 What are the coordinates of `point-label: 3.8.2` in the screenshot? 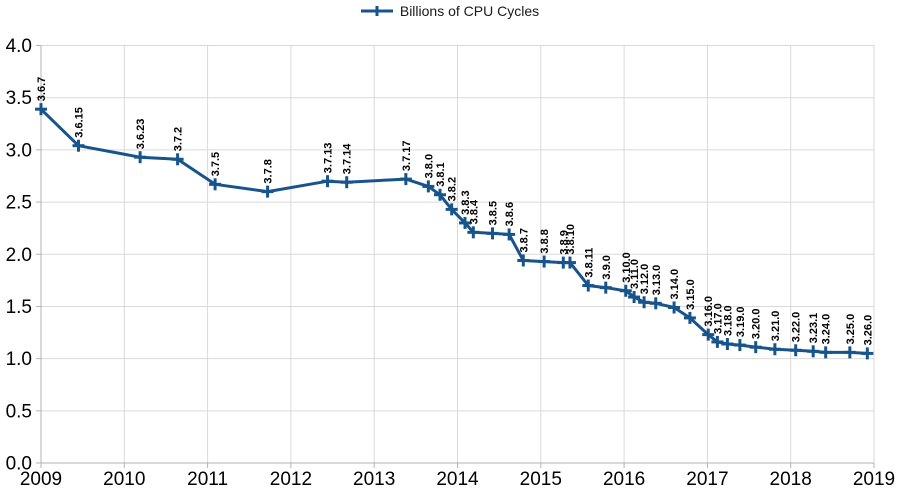 It's located at (453, 189).